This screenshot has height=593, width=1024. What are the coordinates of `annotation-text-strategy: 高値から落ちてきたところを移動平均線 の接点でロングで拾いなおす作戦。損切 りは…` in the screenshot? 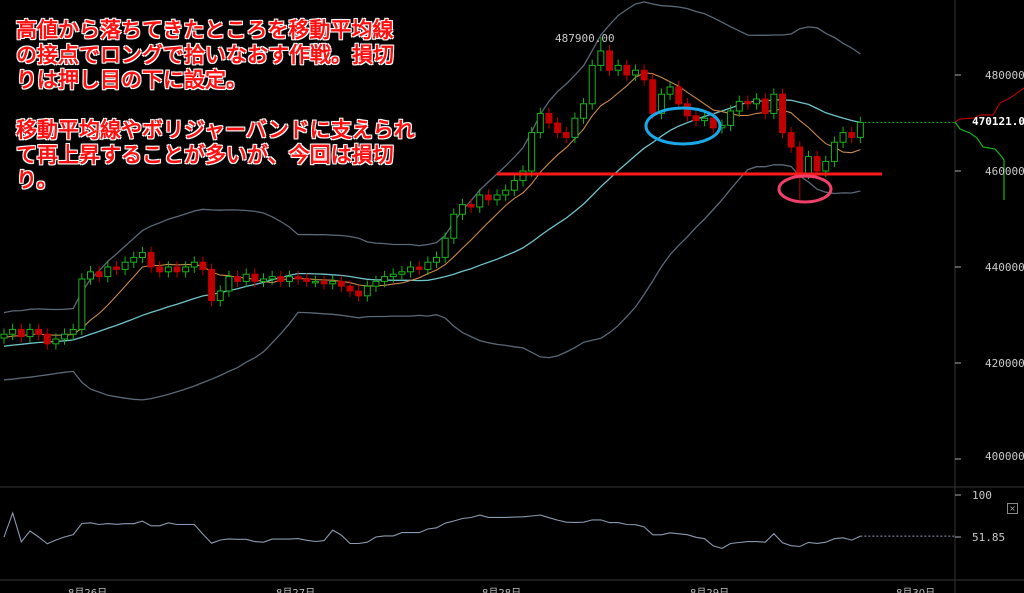 It's located at (205, 55).